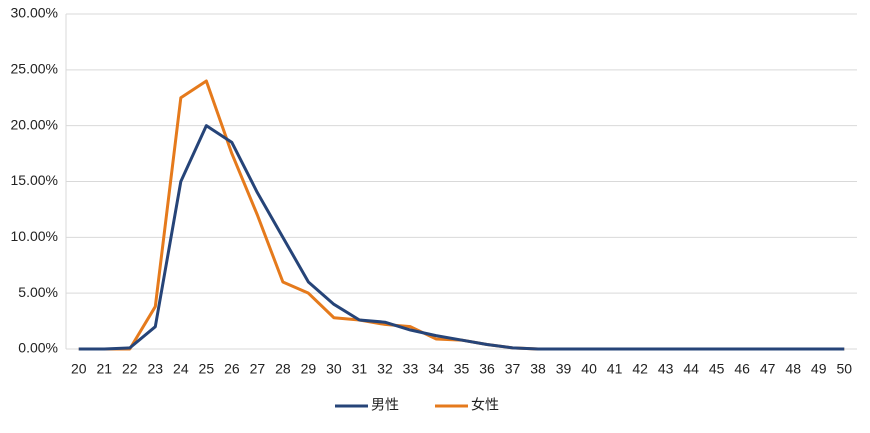 The image size is (870, 433). What do you see at coordinates (34, 236) in the screenshot?
I see `y-tick-label: 10.00%` at bounding box center [34, 236].